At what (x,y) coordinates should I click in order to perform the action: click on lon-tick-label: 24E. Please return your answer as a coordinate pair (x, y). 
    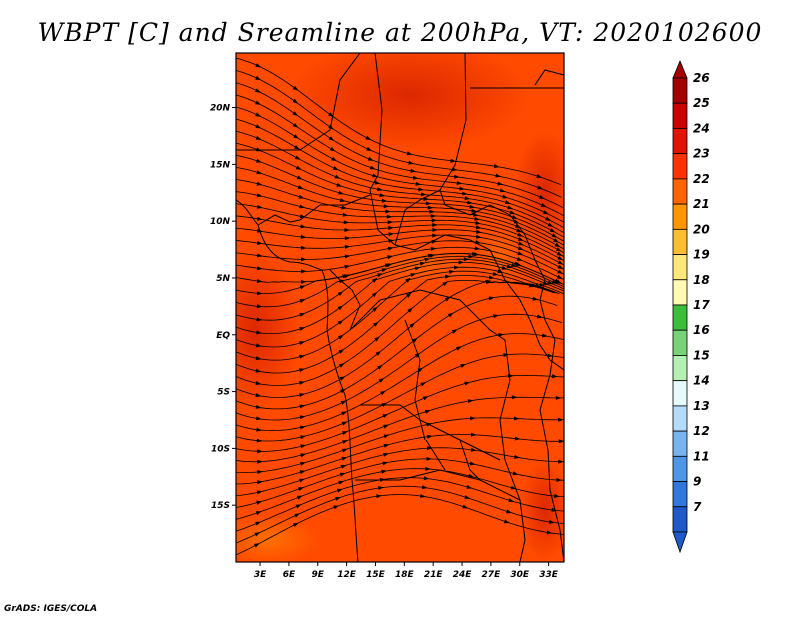
    Looking at the image, I should click on (463, 575).